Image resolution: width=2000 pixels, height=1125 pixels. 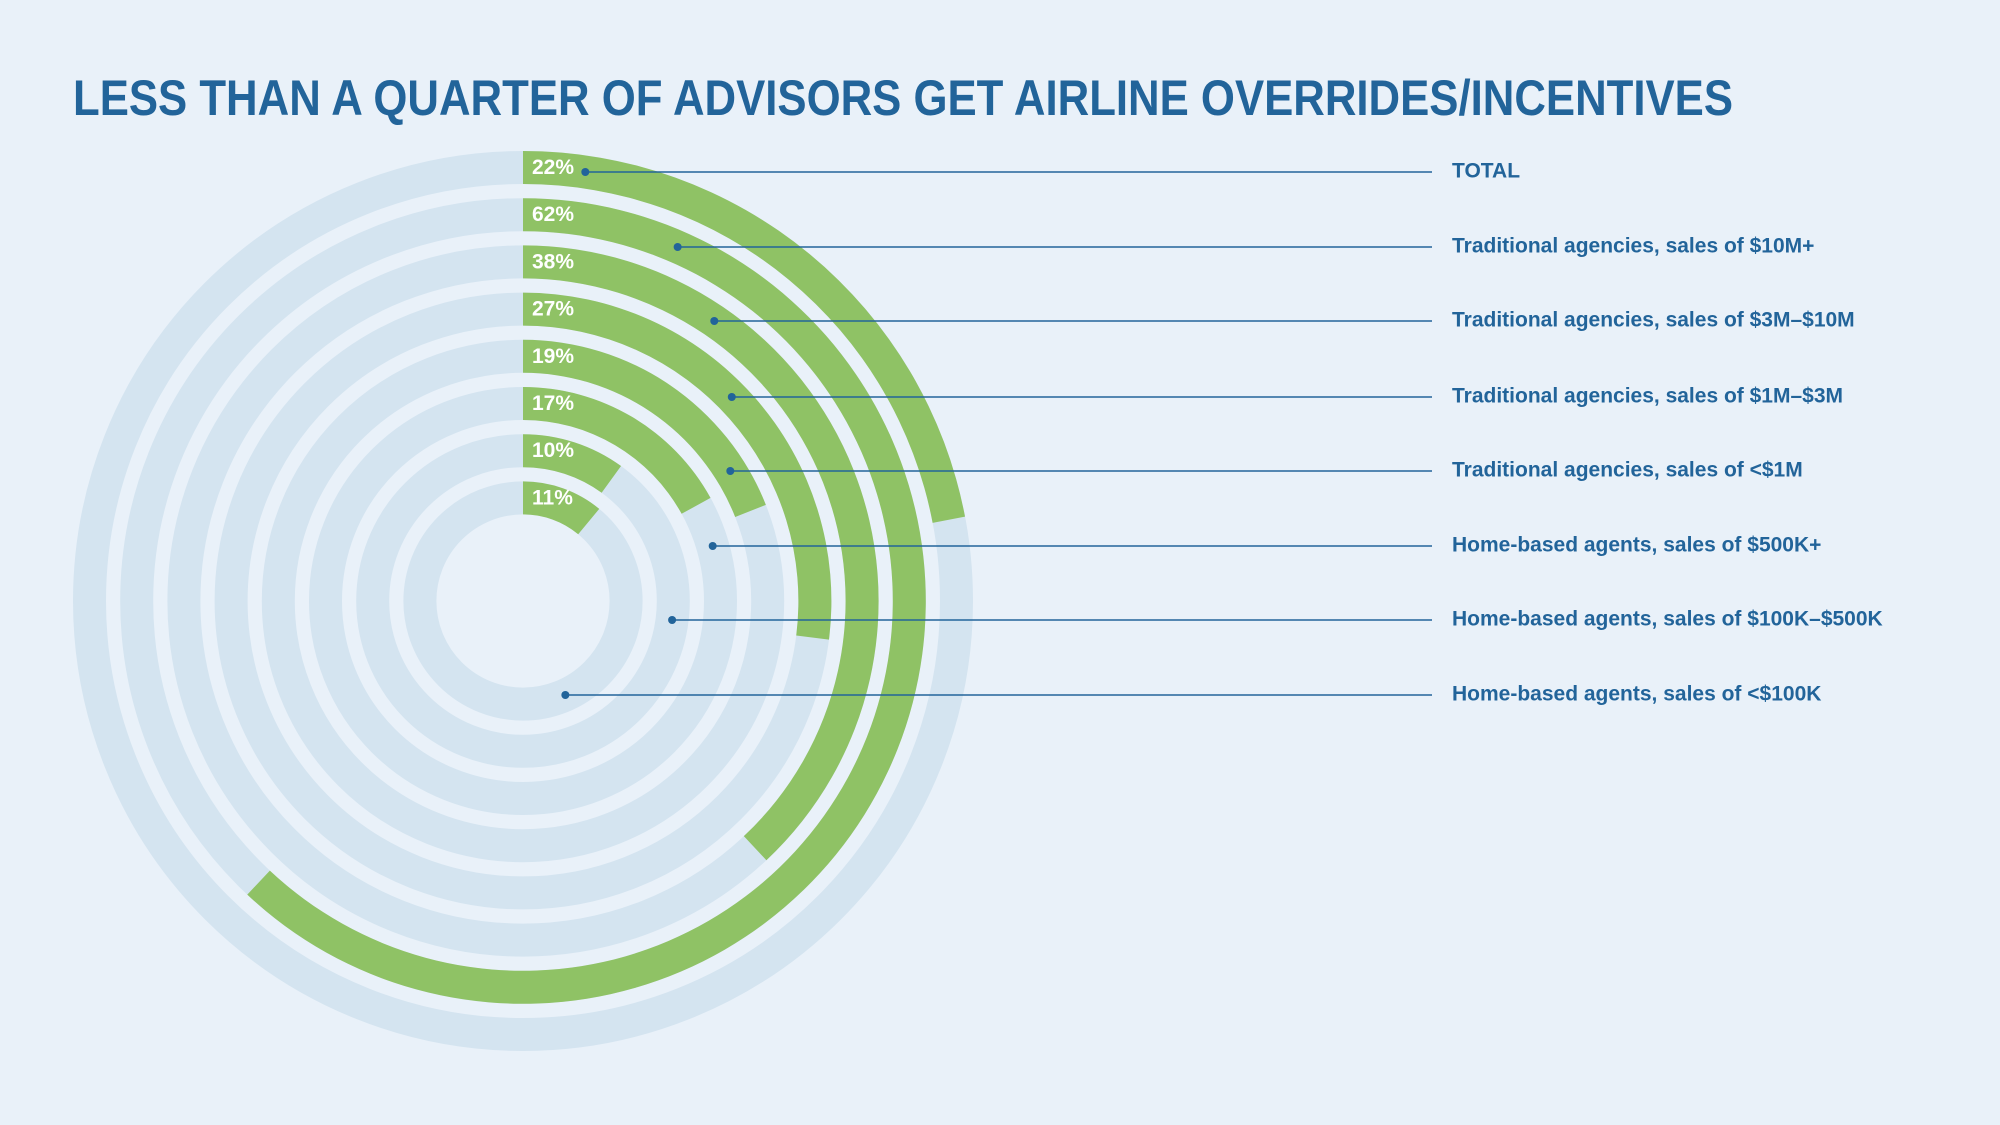 I want to click on category-label: TOTAL, so click(x=1486, y=171).